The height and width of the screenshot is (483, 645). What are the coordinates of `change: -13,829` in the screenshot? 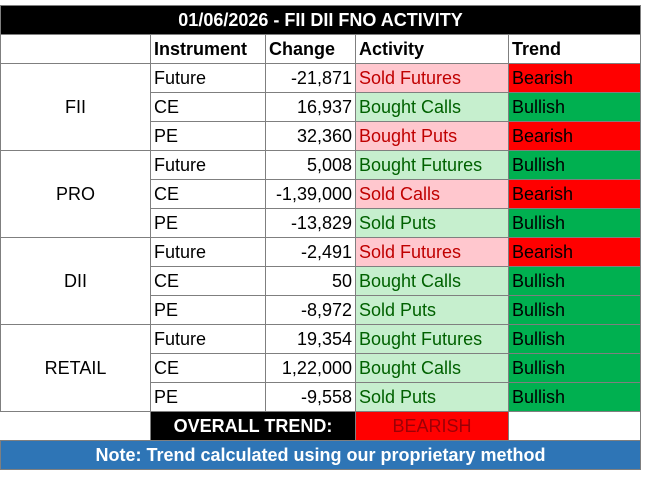 It's located at (310, 223).